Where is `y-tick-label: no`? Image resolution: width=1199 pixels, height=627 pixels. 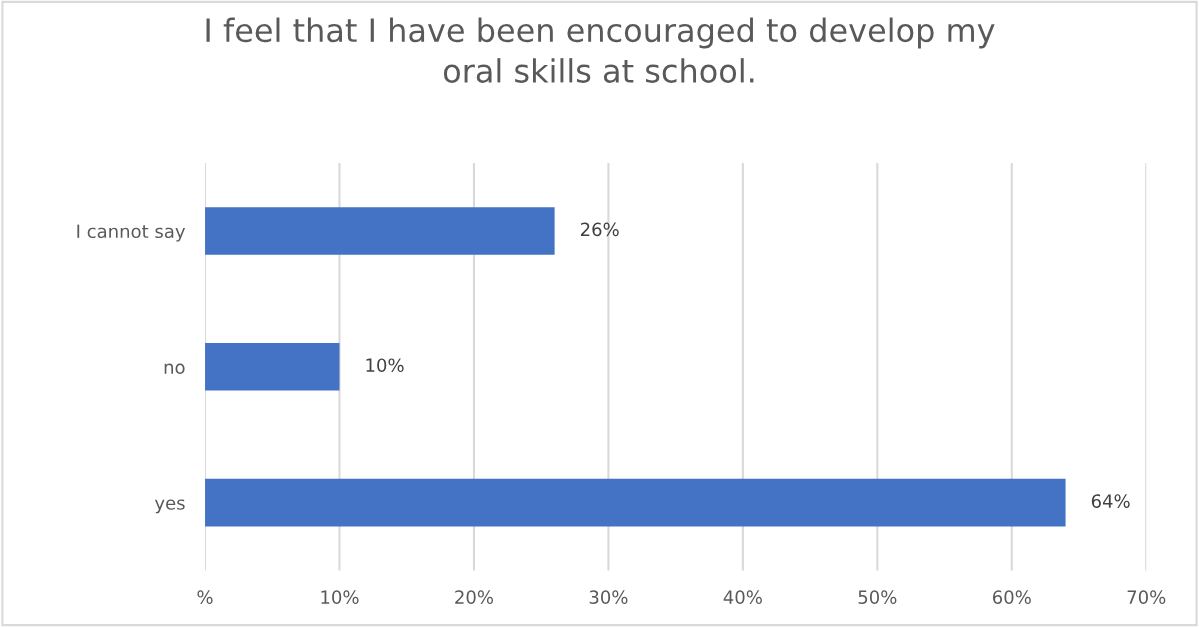
y-tick-label: no is located at coordinates (174, 368).